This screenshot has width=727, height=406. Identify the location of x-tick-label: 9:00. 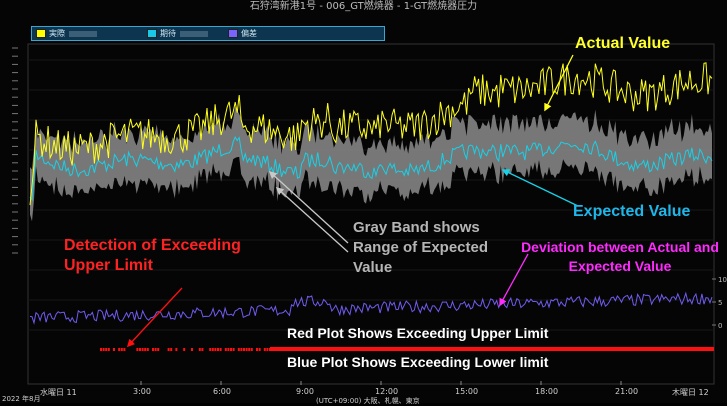
(305, 391).